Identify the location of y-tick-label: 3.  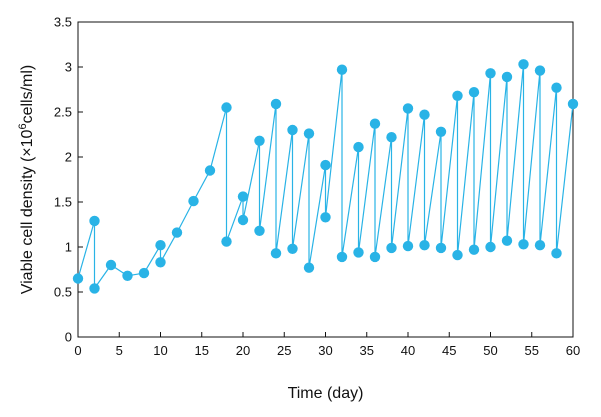
(68, 67).